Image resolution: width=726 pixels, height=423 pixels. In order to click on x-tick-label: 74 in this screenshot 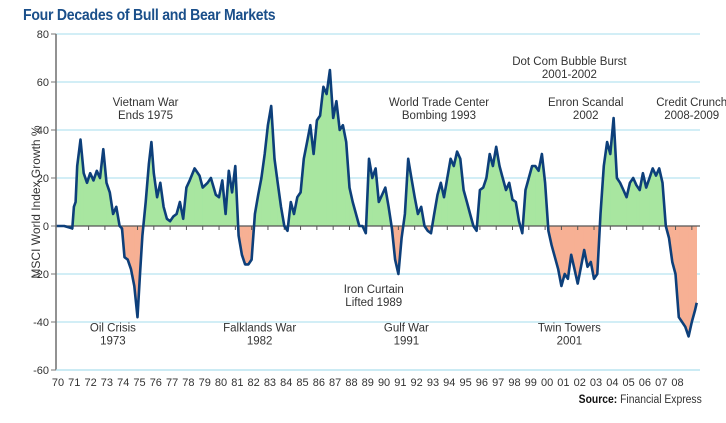, I will do `click(123, 383)`.